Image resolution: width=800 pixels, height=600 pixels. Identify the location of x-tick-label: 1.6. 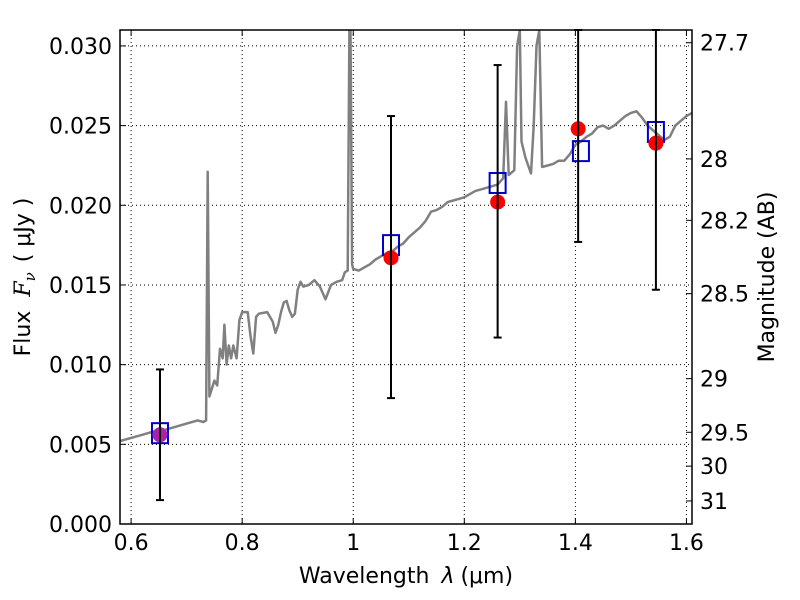
(686, 543).